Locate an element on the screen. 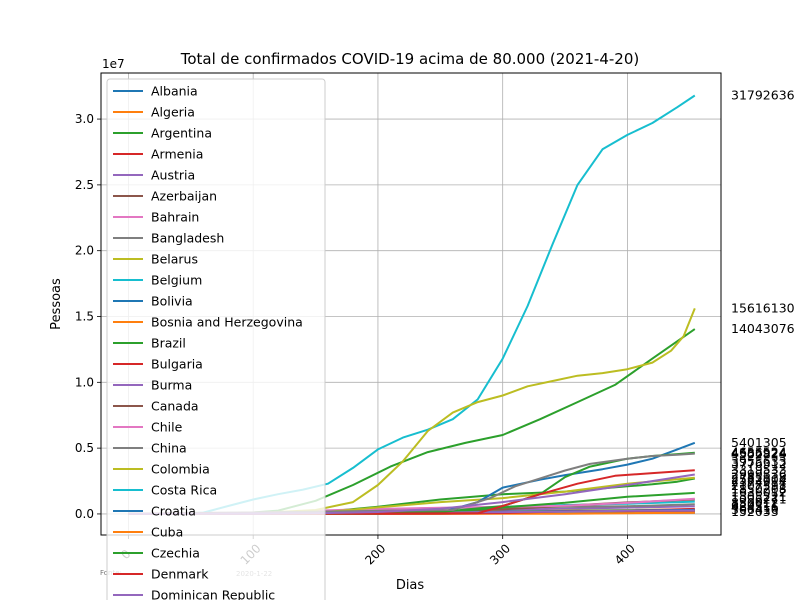 This screenshot has height=600, width=800. legend-entry: Czechia is located at coordinates (175, 553).